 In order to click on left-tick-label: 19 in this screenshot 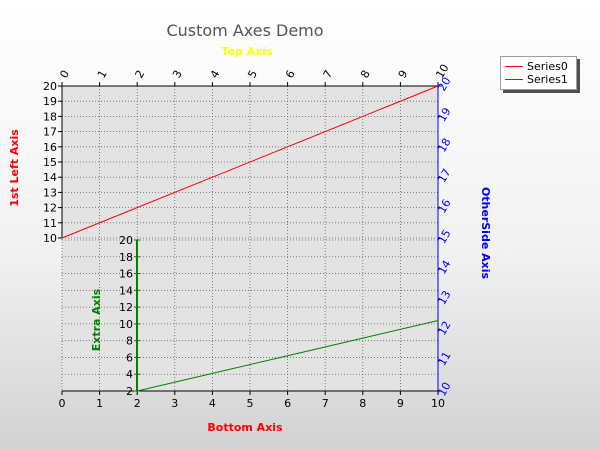, I will do `click(50, 101)`.